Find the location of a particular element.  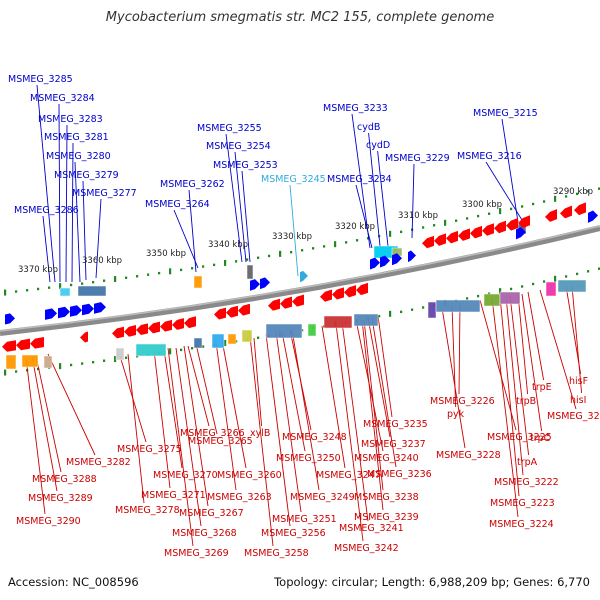

gene-label-msmeg-3268: MSMEG_3268 is located at coordinates (204, 533).